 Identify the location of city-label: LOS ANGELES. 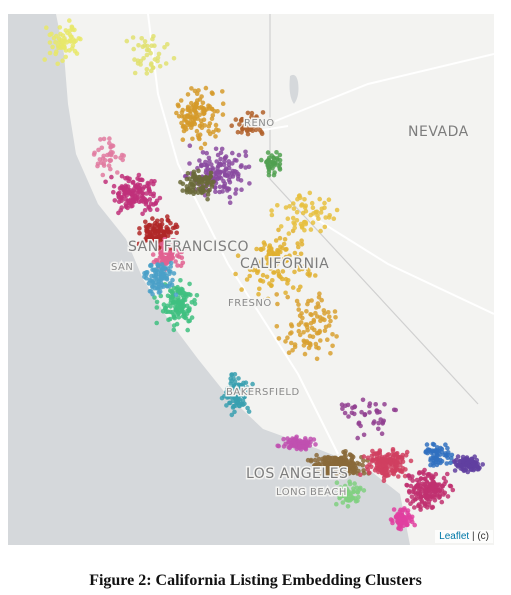
(297, 474).